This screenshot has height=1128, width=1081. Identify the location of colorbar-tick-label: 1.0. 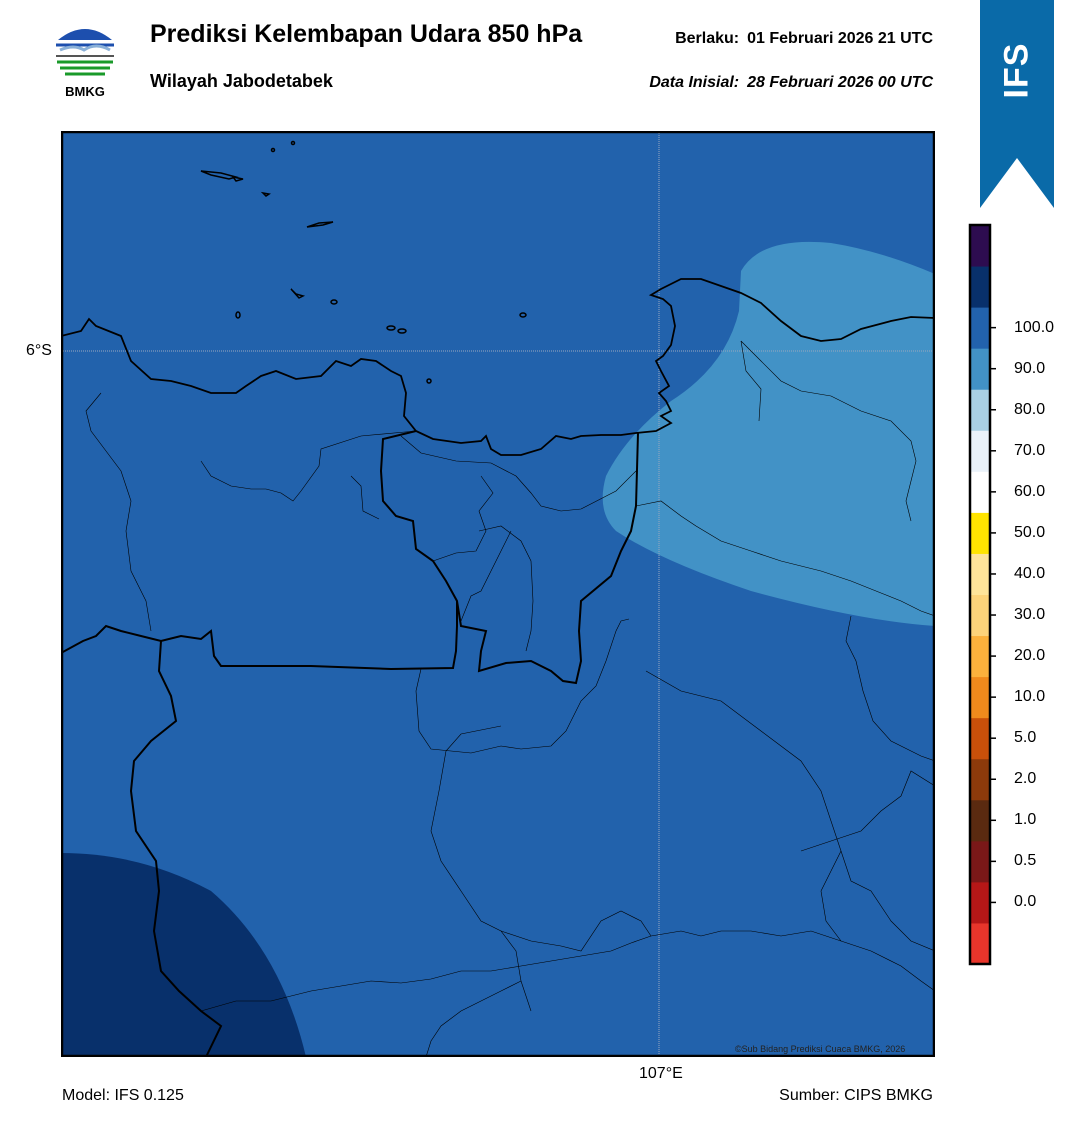
(1025, 820).